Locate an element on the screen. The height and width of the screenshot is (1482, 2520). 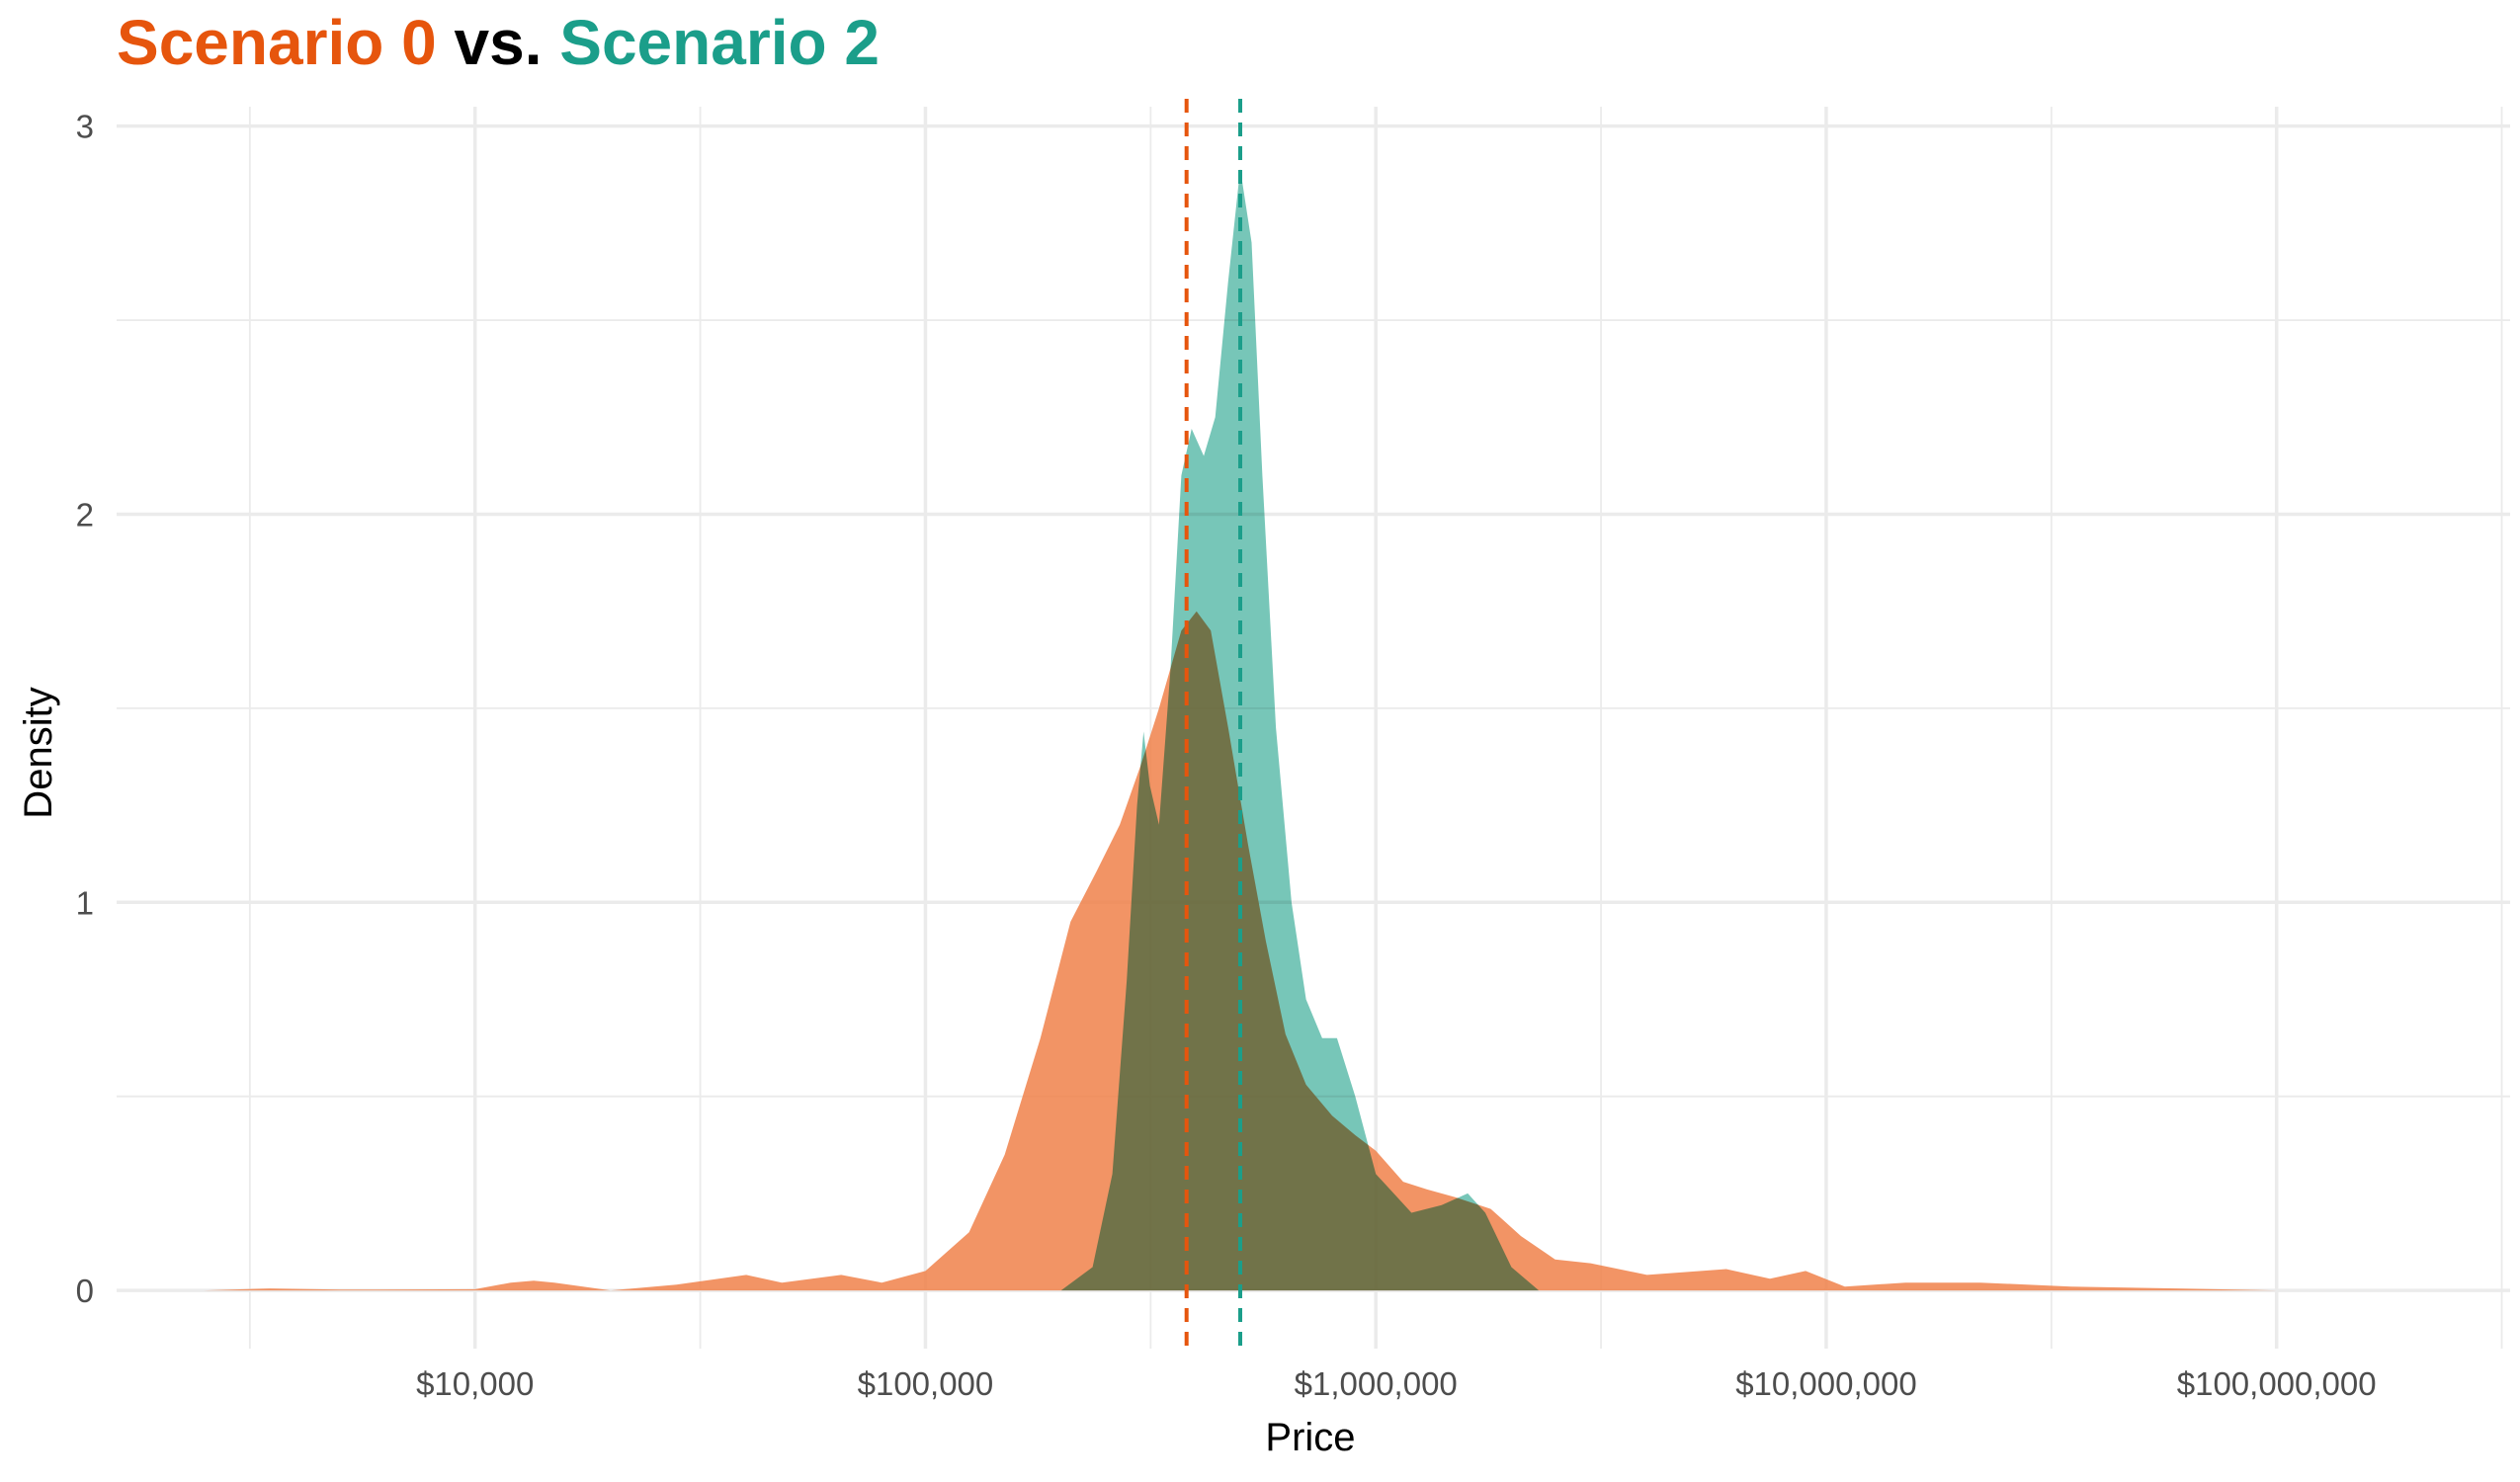
y-tick-label: 0 is located at coordinates (85, 1291).